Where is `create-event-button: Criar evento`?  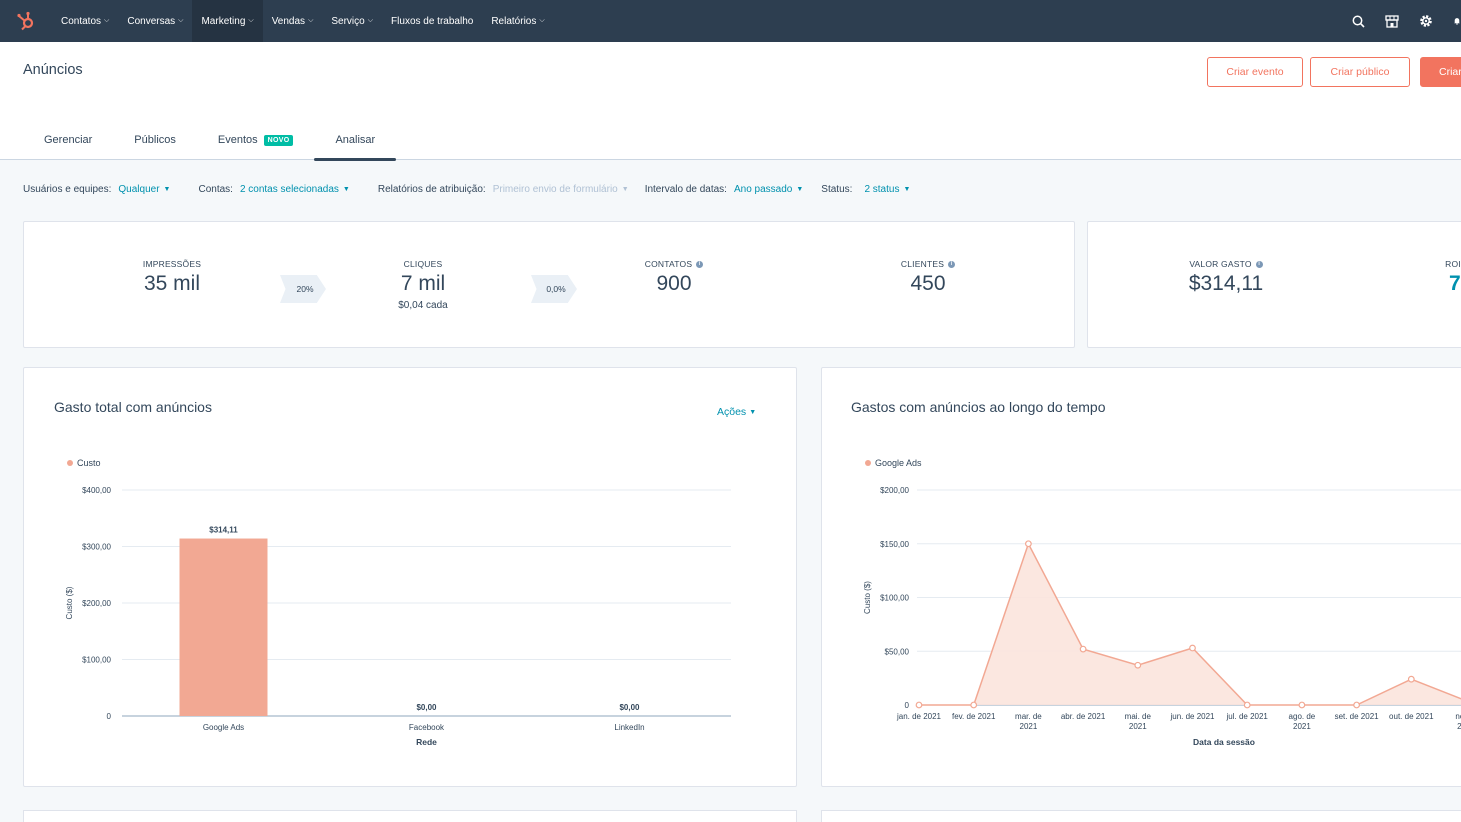 create-event-button: Criar evento is located at coordinates (1255, 72).